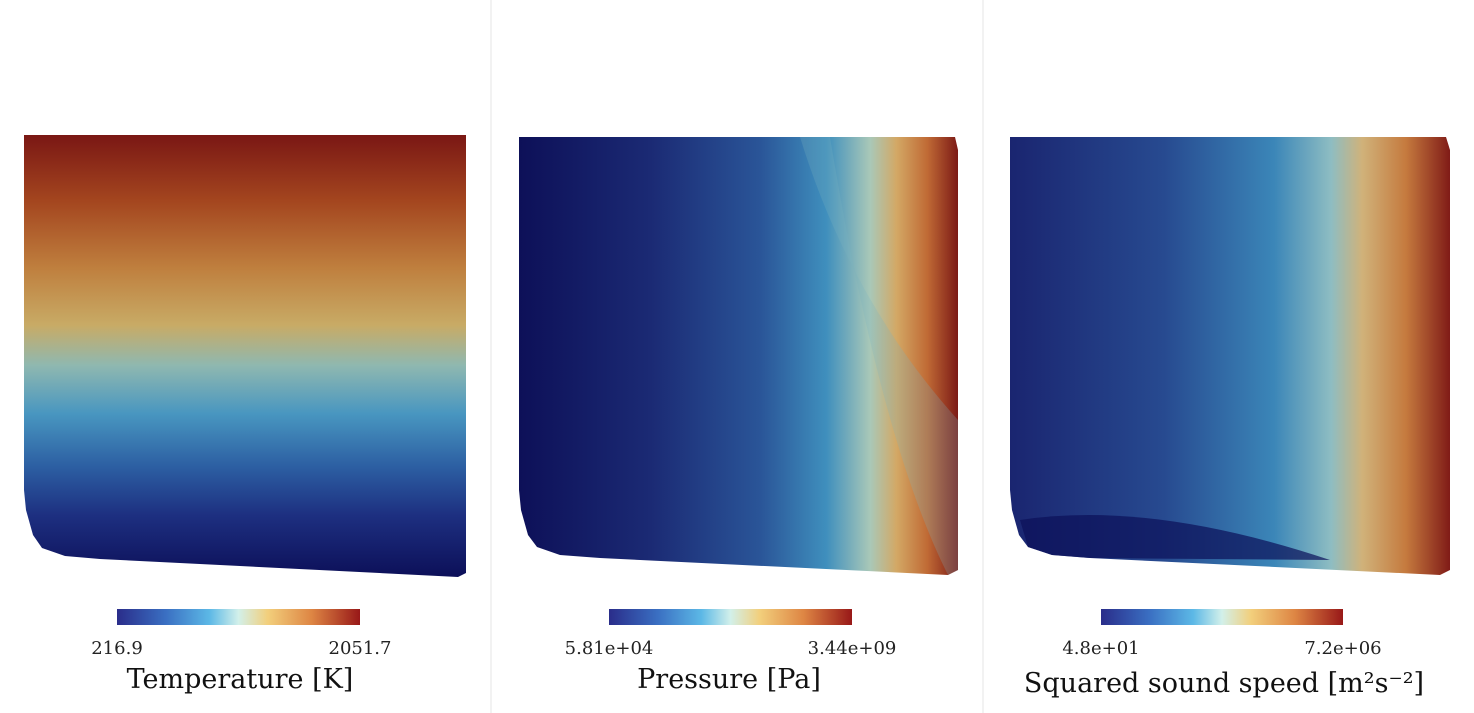  I want to click on colorbar-max: 7.2e+06, so click(1342, 648).